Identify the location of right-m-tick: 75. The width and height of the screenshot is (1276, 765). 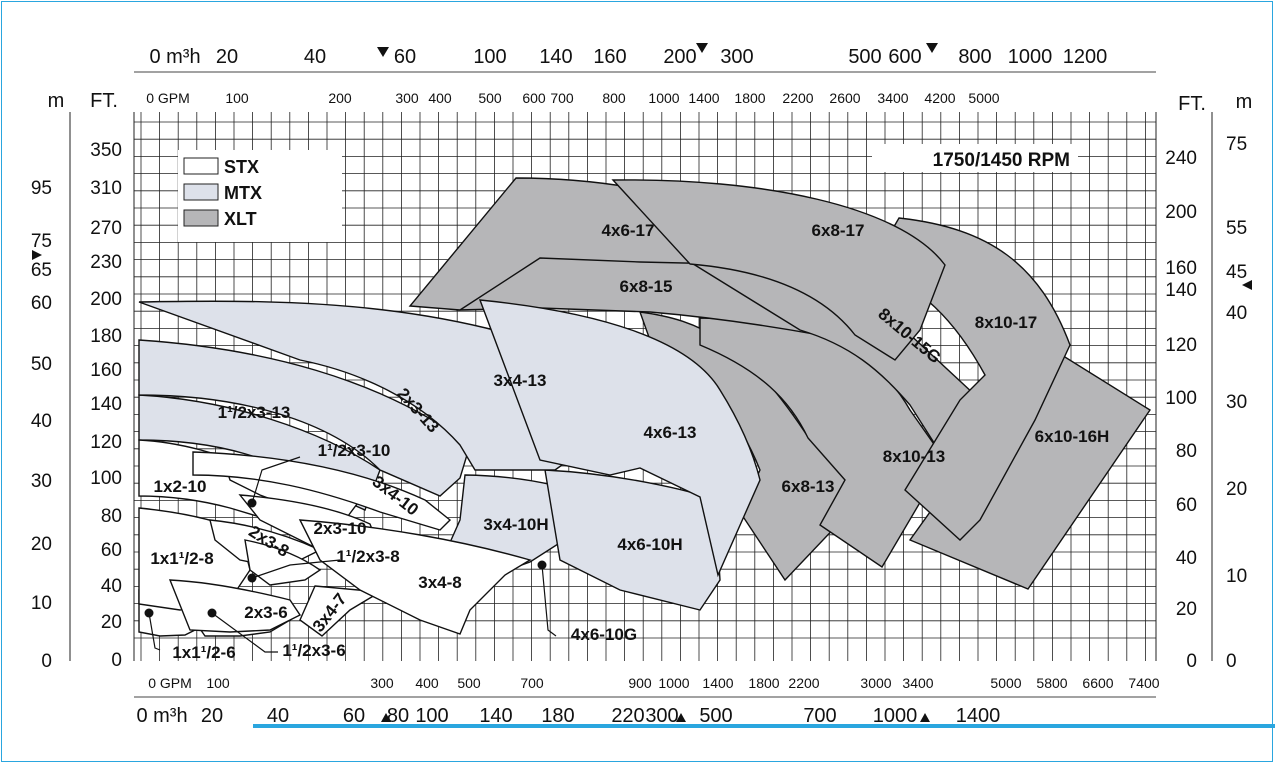
(1236, 144).